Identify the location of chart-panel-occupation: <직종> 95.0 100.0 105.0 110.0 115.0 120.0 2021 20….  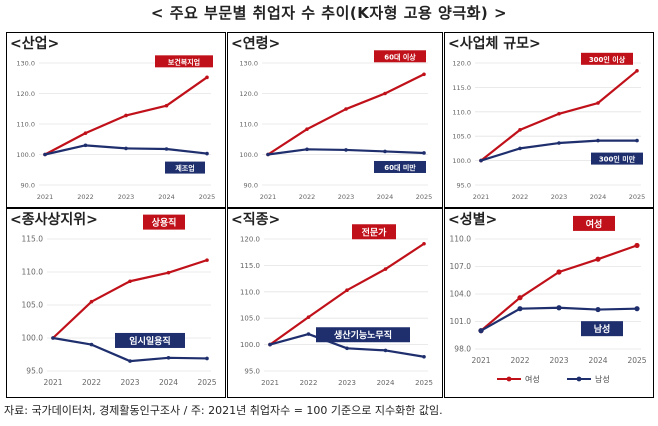
(335, 303).